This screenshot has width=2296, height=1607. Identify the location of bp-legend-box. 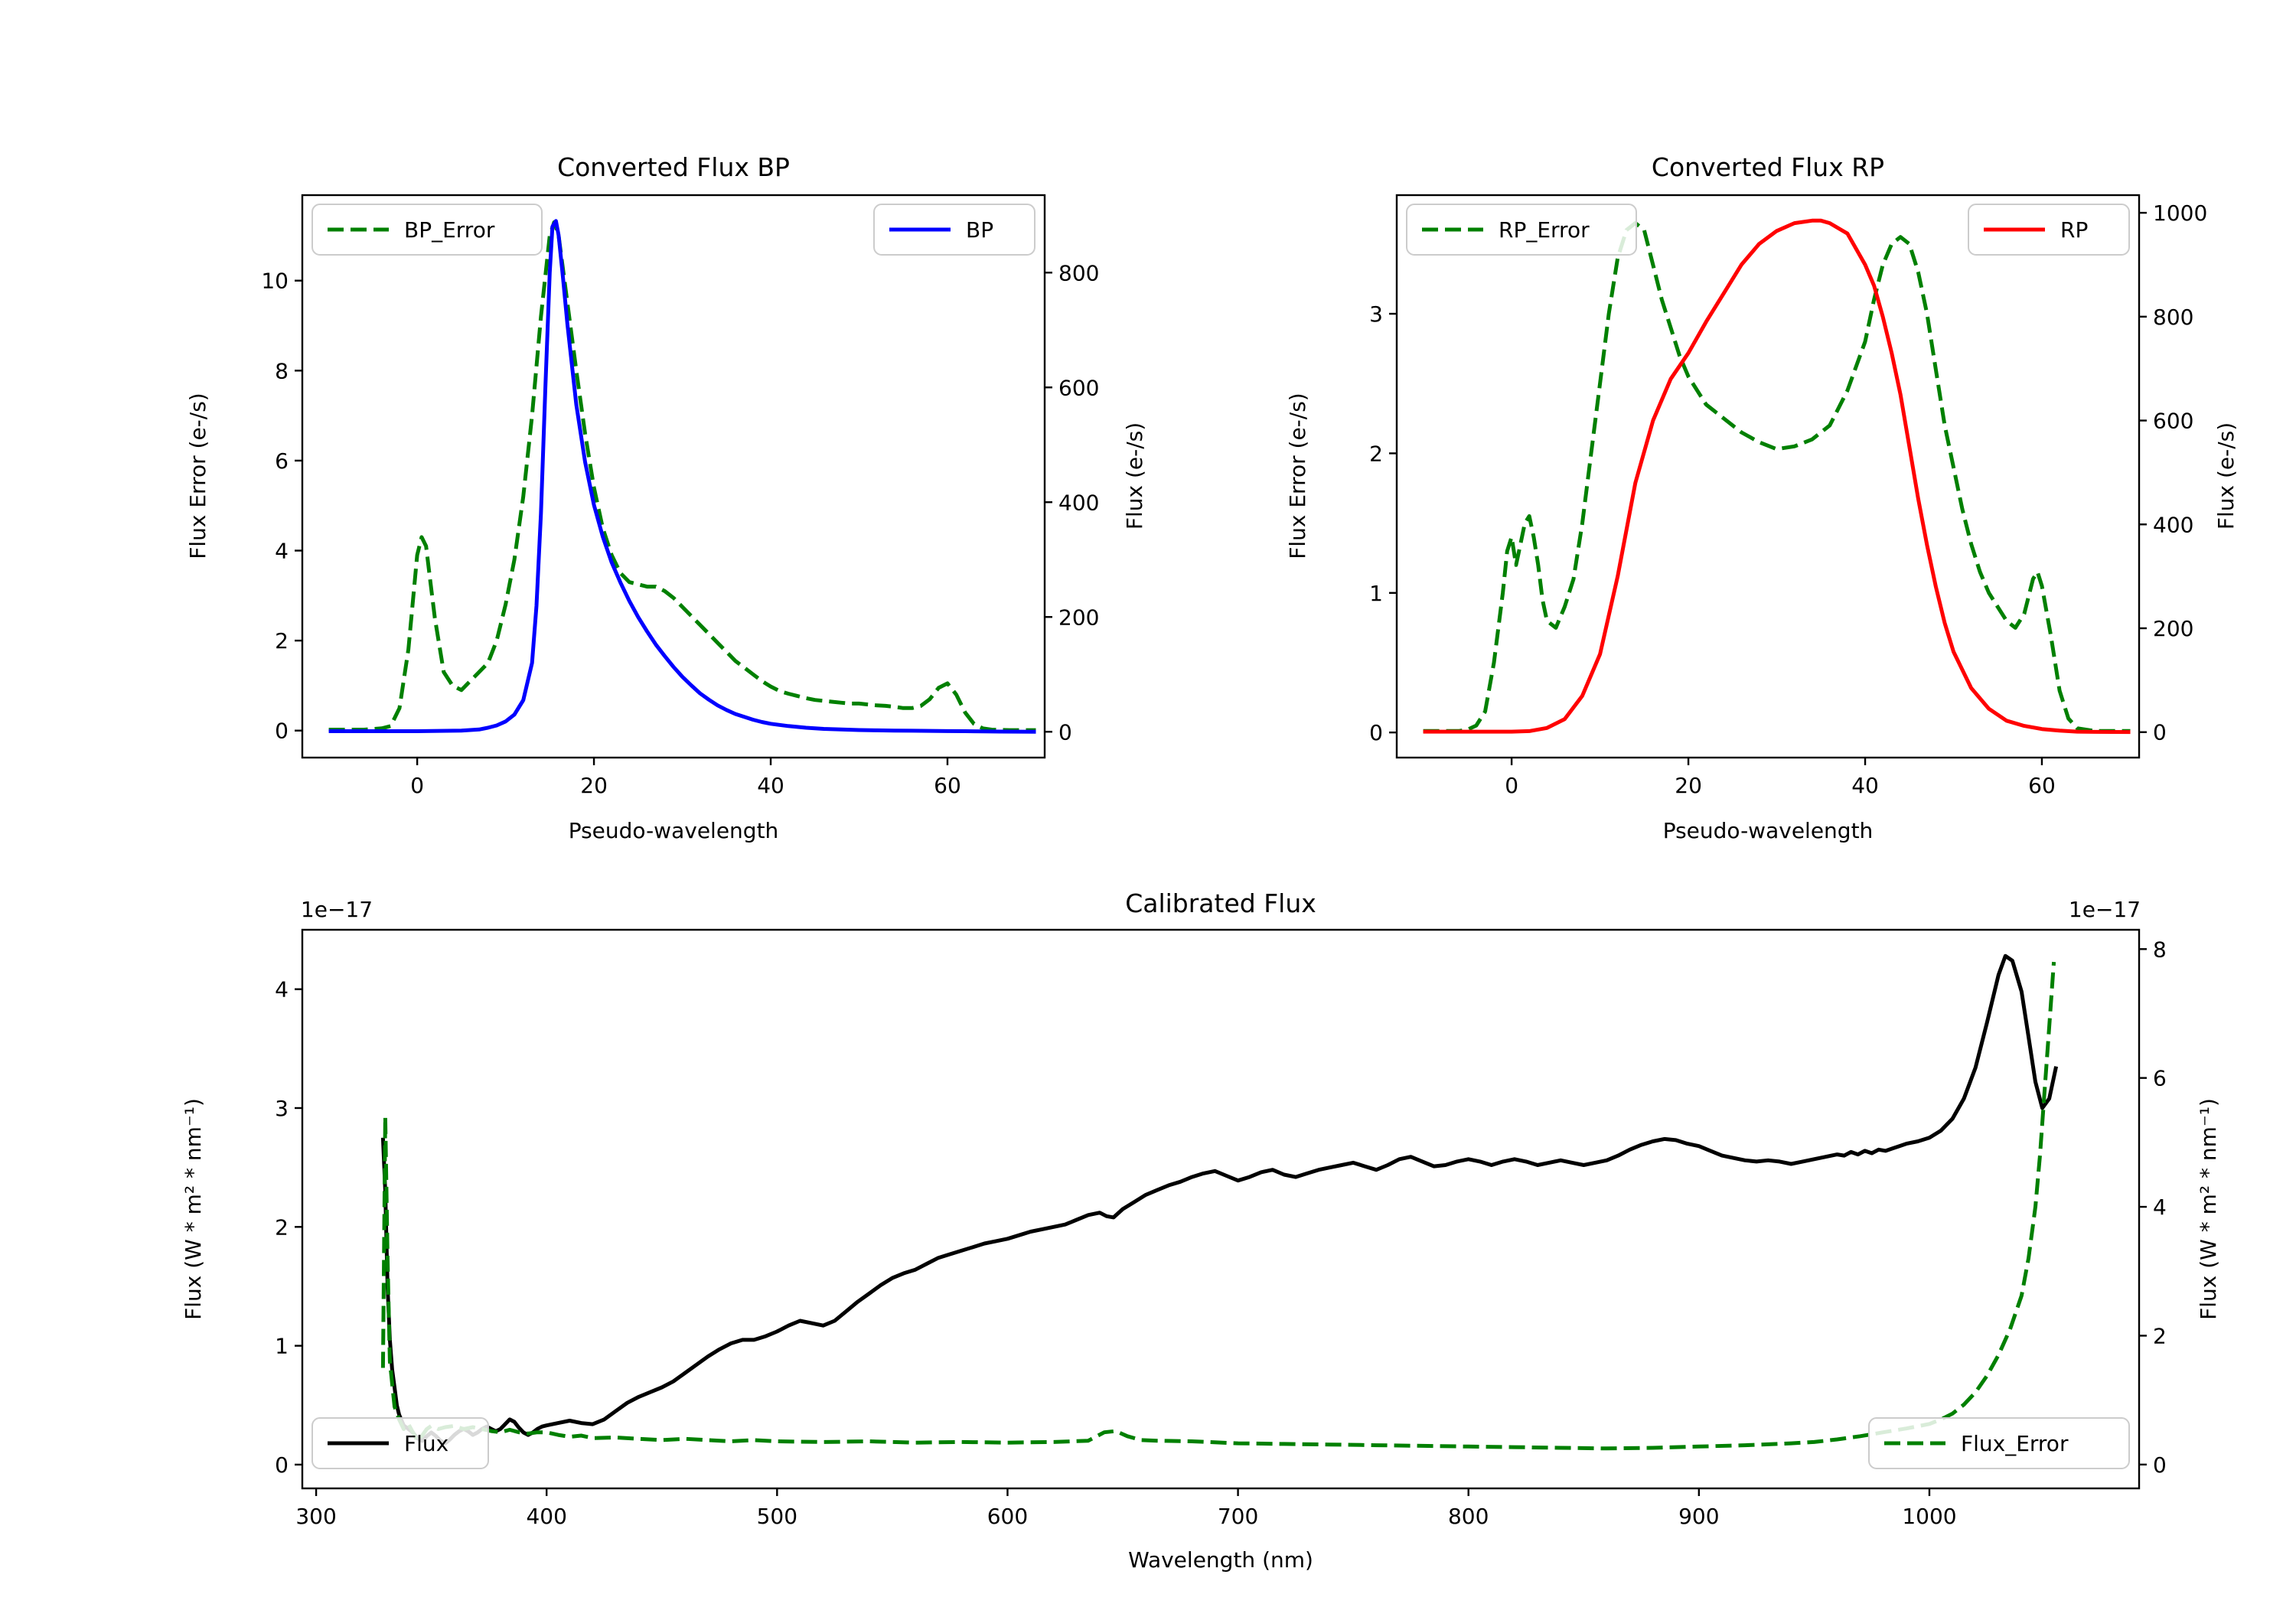
(954, 230).